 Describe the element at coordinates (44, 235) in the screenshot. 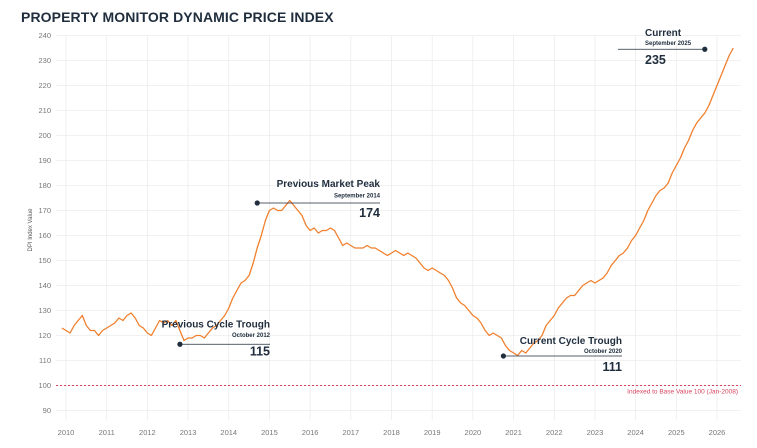

I see `y-tick-label: 160` at that location.